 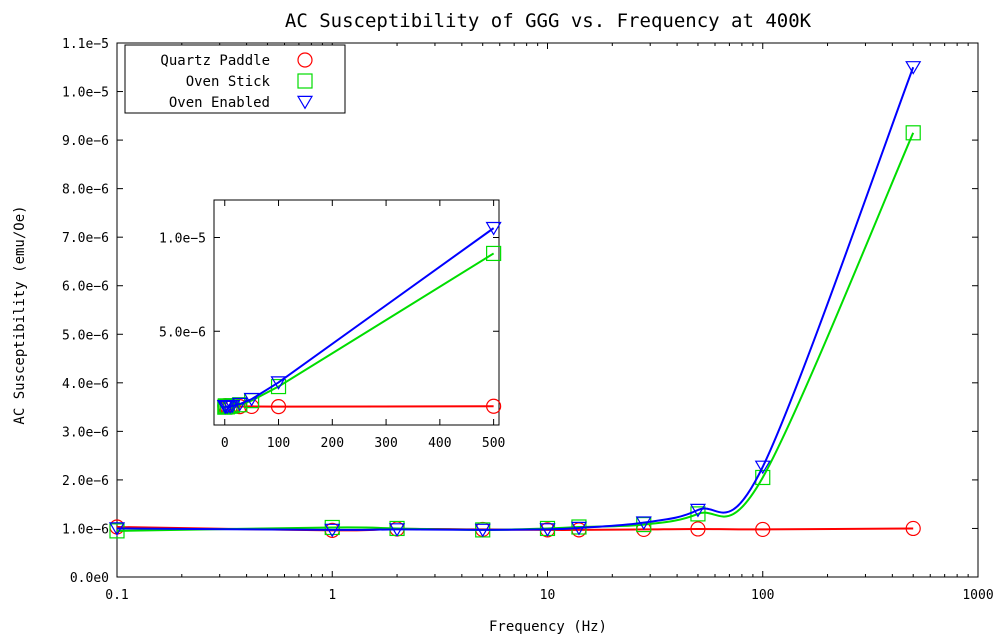 I want to click on main-x-tick-label: 0.1, so click(x=116, y=595).